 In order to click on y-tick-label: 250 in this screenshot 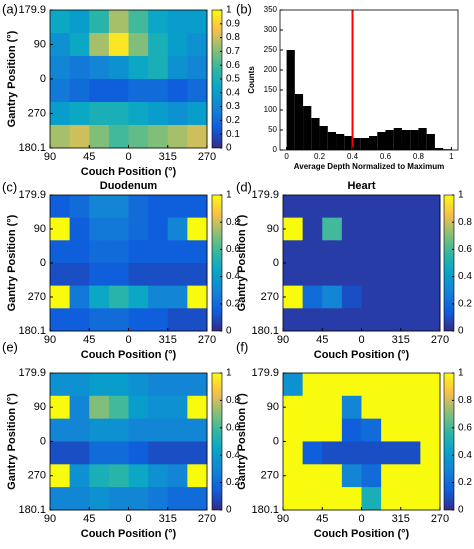, I will do `click(271, 49)`.